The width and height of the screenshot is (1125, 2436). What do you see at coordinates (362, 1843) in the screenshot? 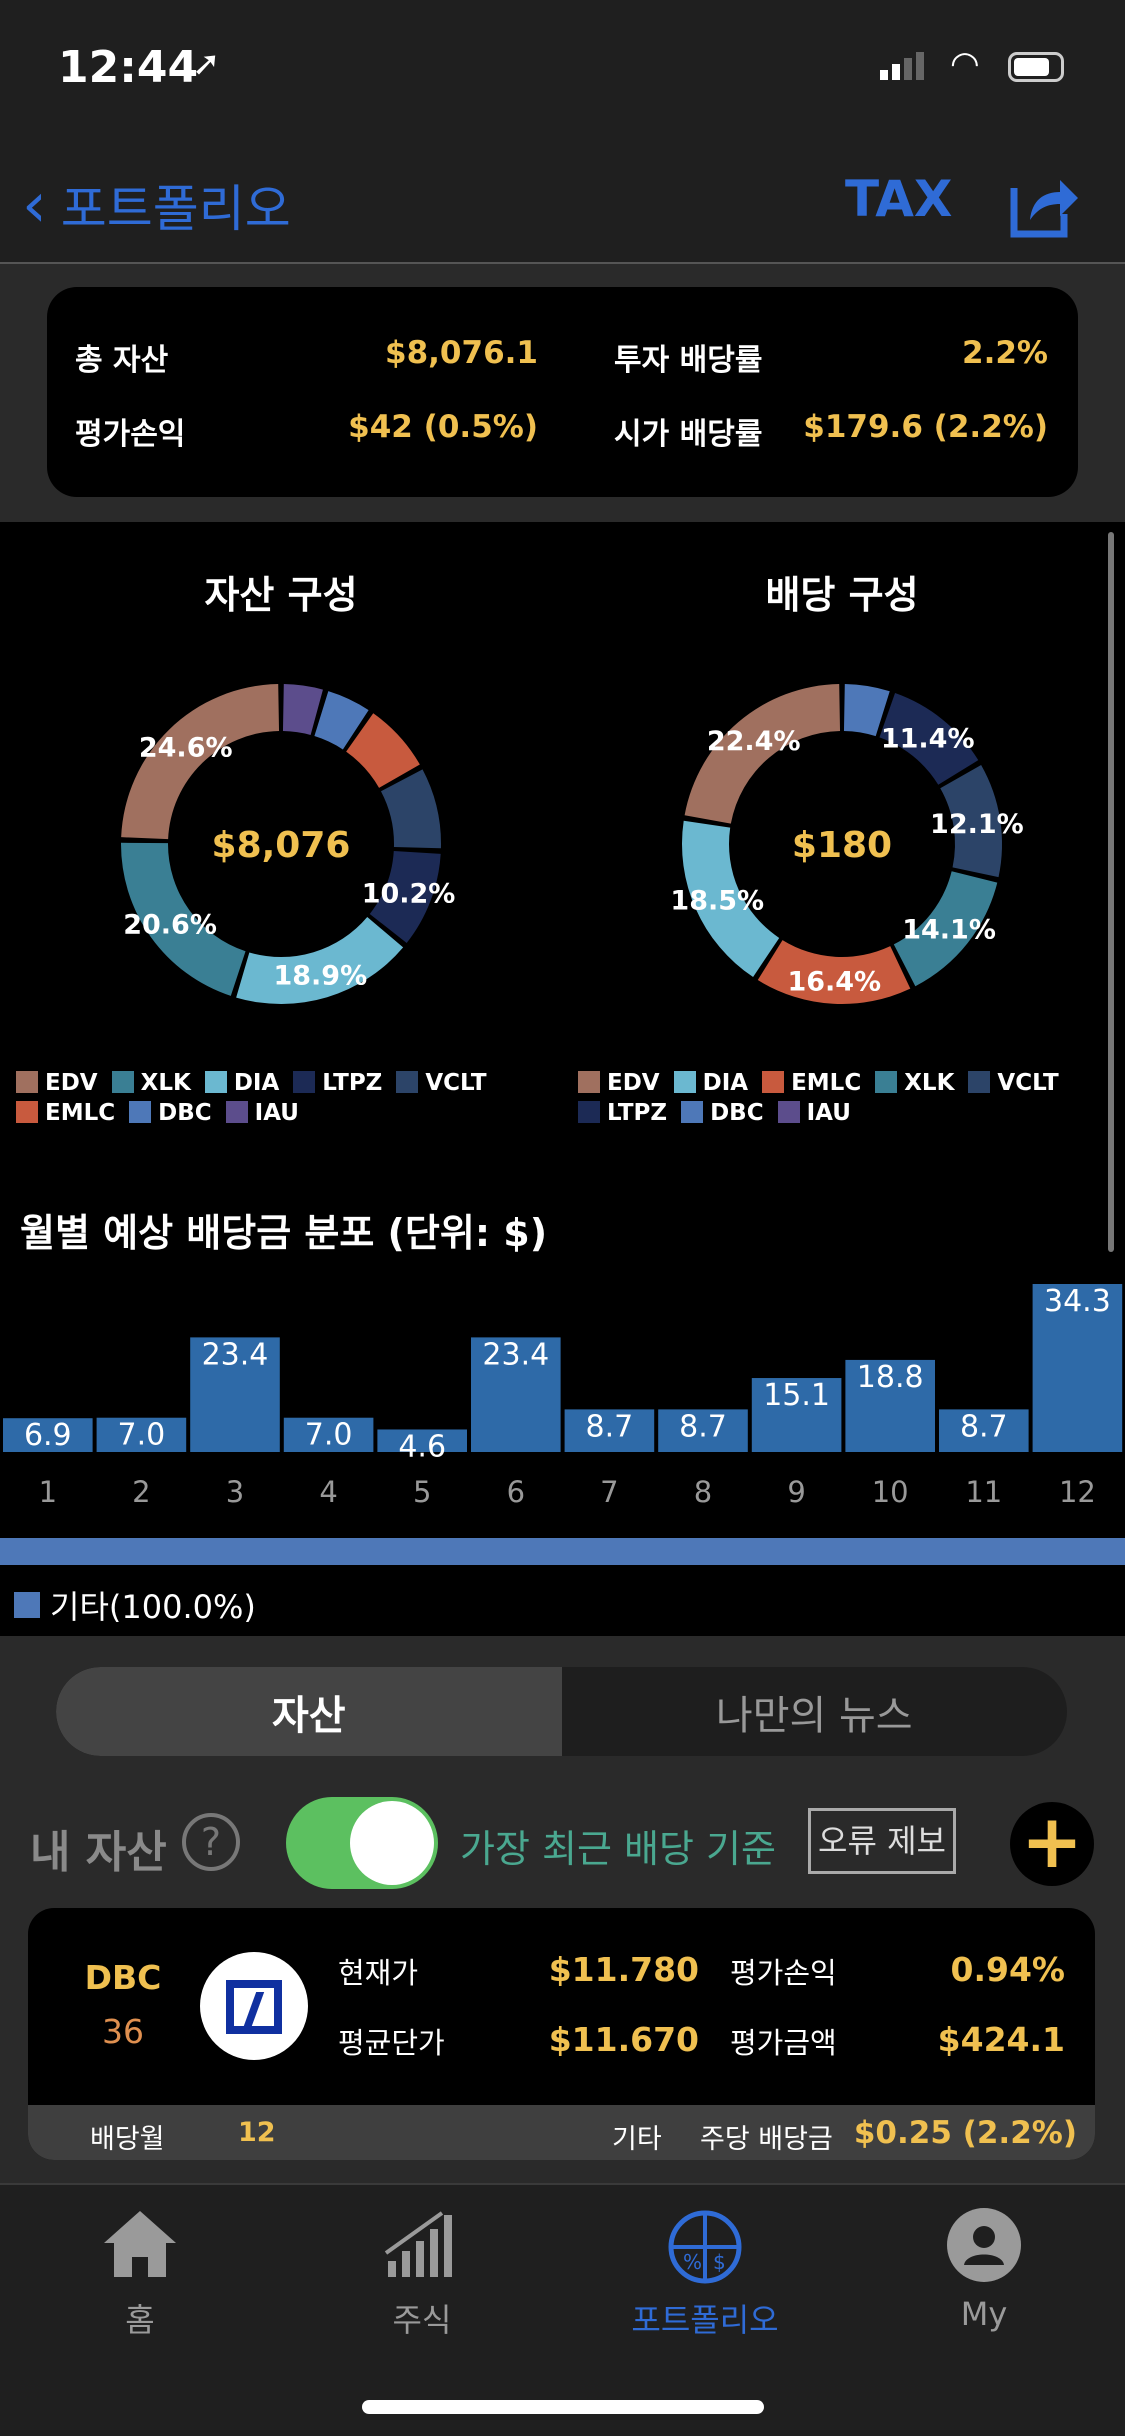
I see `recent-dividend-toggle` at bounding box center [362, 1843].